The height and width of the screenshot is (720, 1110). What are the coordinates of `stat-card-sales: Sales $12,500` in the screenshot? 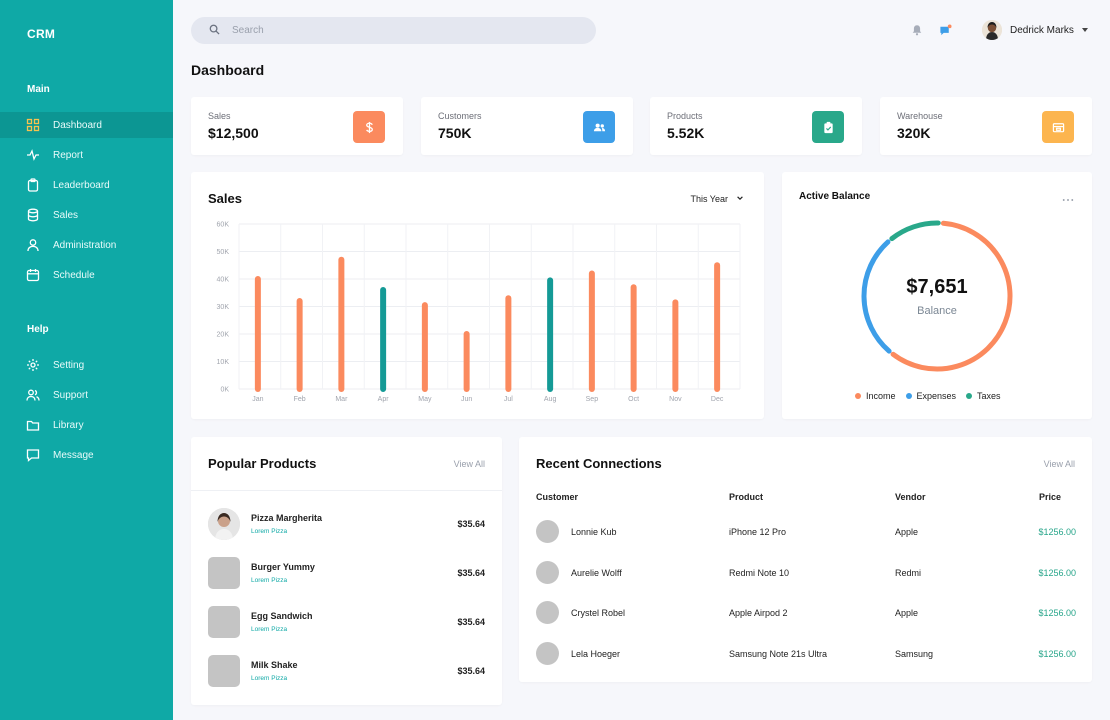 It's located at (297, 126).